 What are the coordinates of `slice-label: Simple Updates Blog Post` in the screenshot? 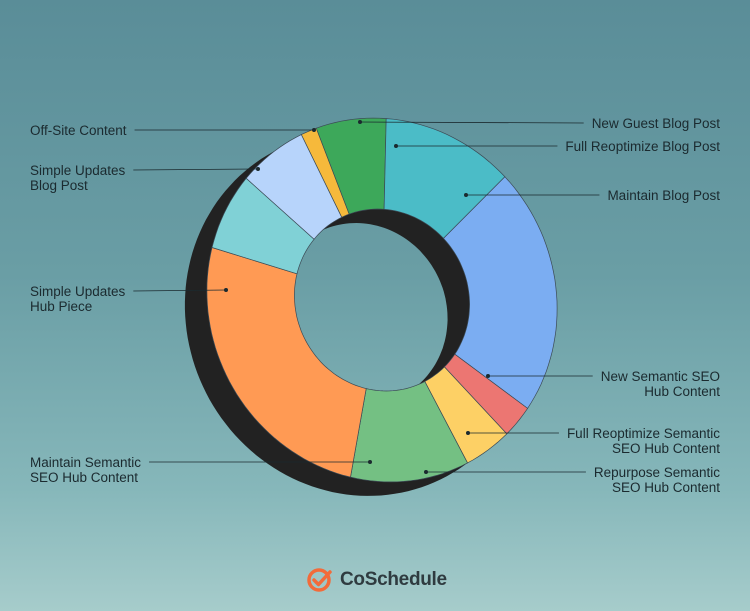 It's located at (78, 178).